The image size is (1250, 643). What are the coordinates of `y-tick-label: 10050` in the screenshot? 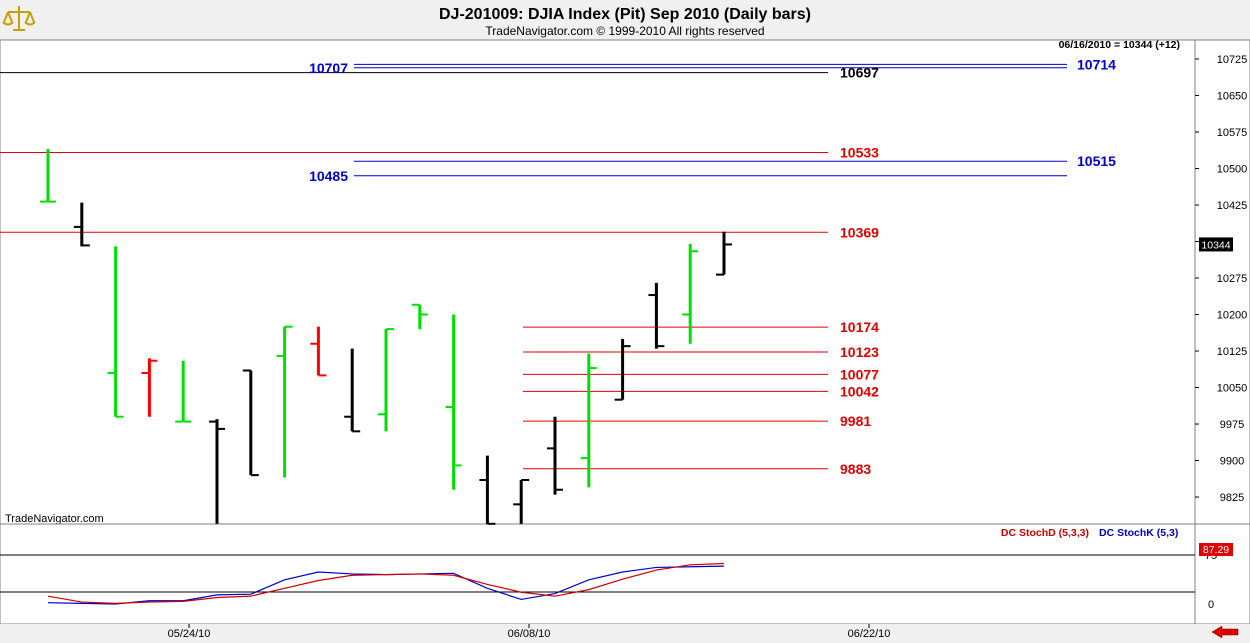 It's located at (1232, 389).